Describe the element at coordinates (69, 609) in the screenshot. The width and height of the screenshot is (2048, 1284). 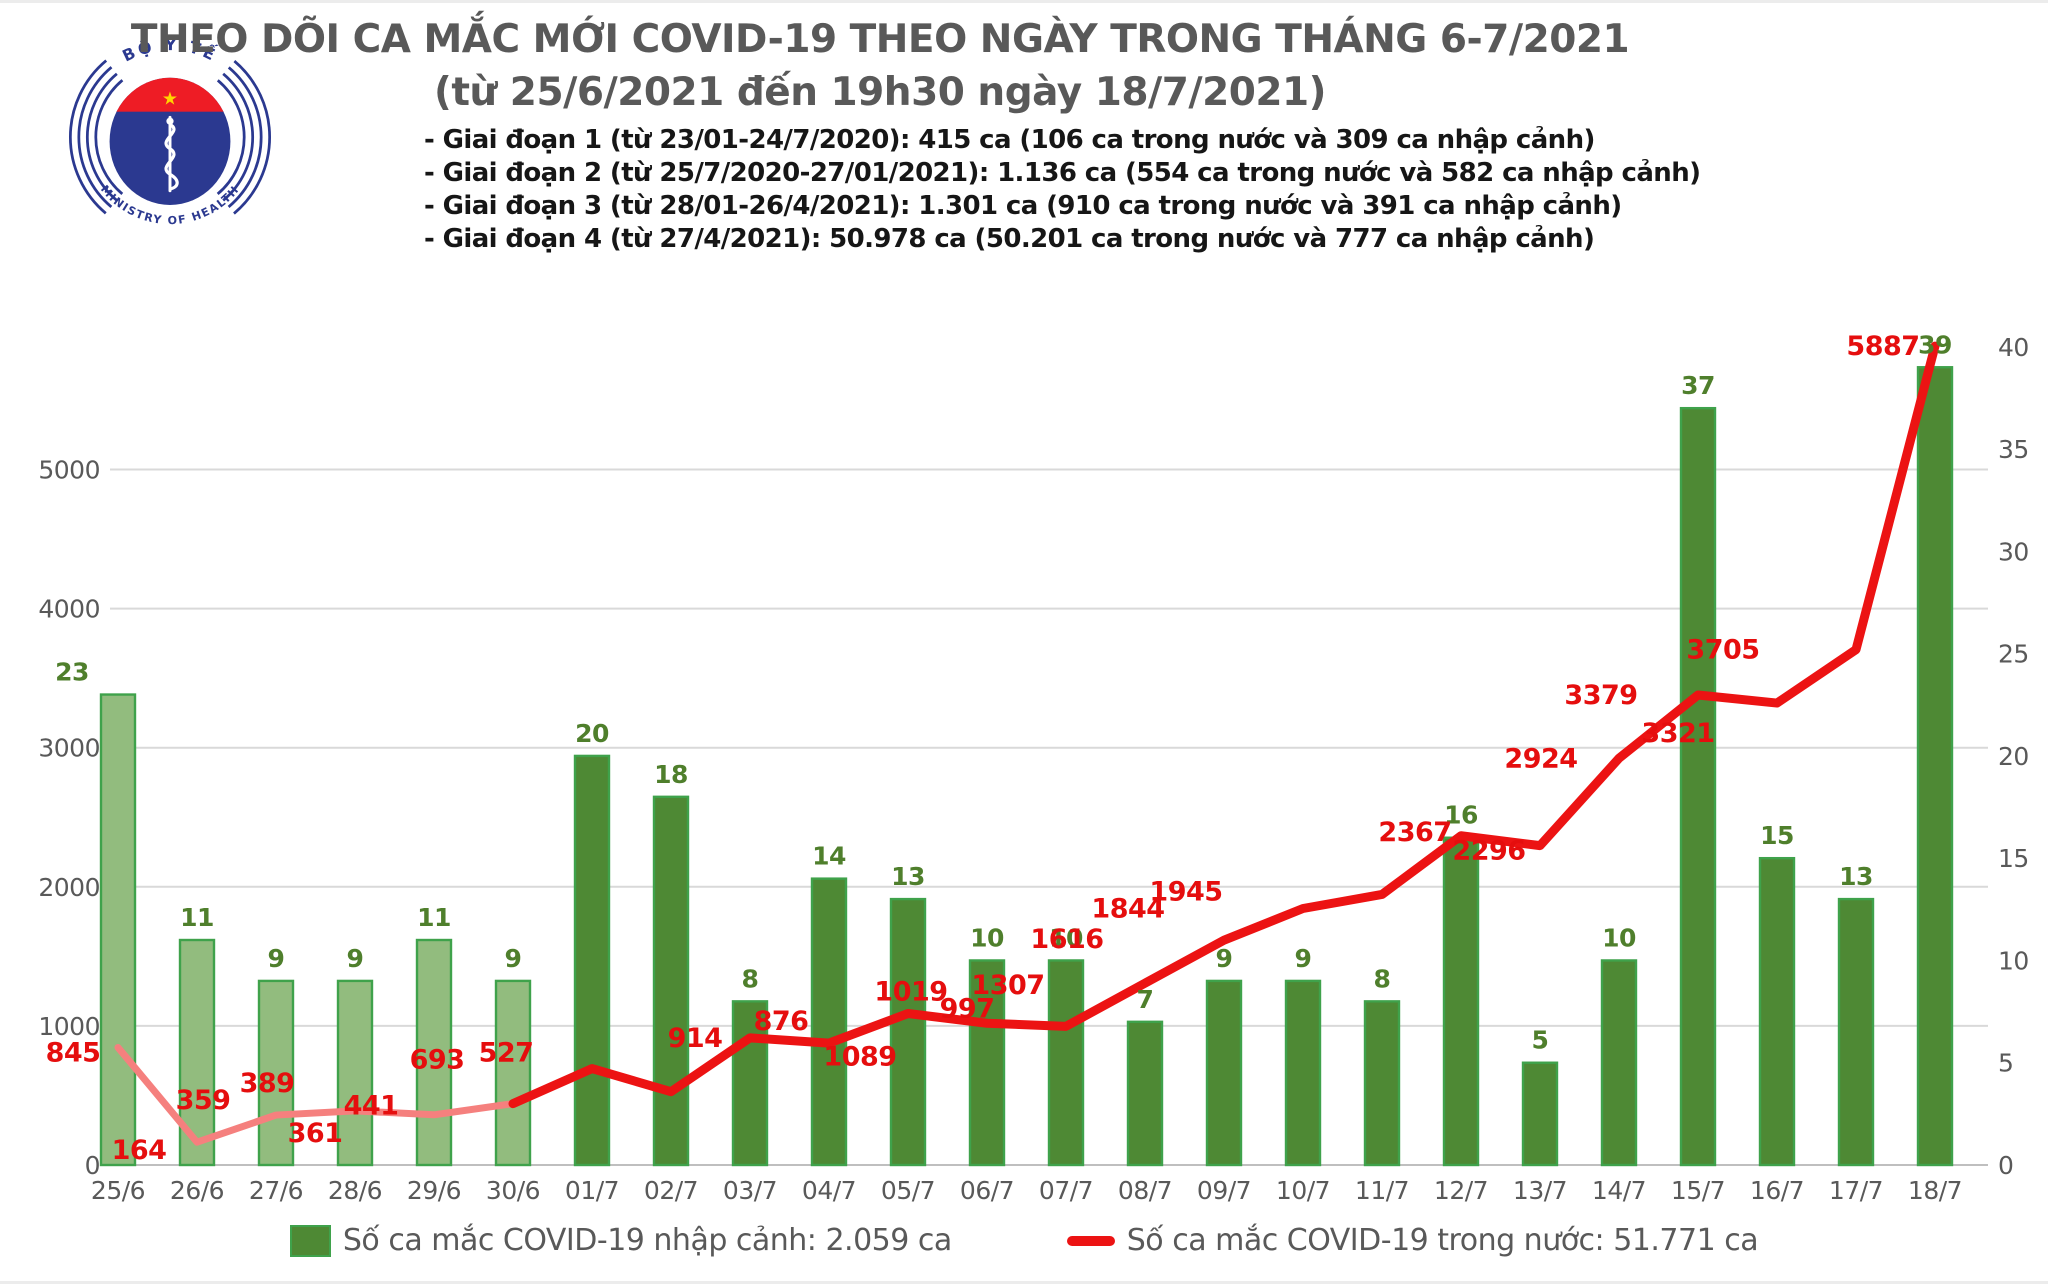
I see `left-axis-label-4000: 4000` at that location.